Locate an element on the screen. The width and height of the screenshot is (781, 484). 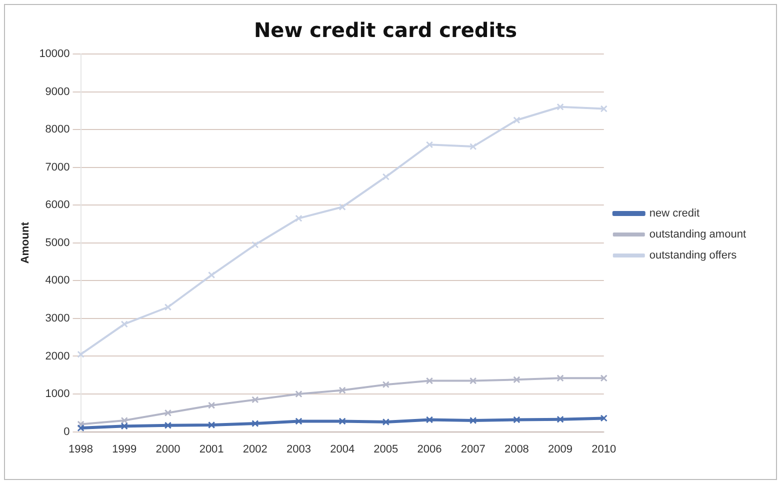
x-tick-label: 2000 is located at coordinates (168, 449).